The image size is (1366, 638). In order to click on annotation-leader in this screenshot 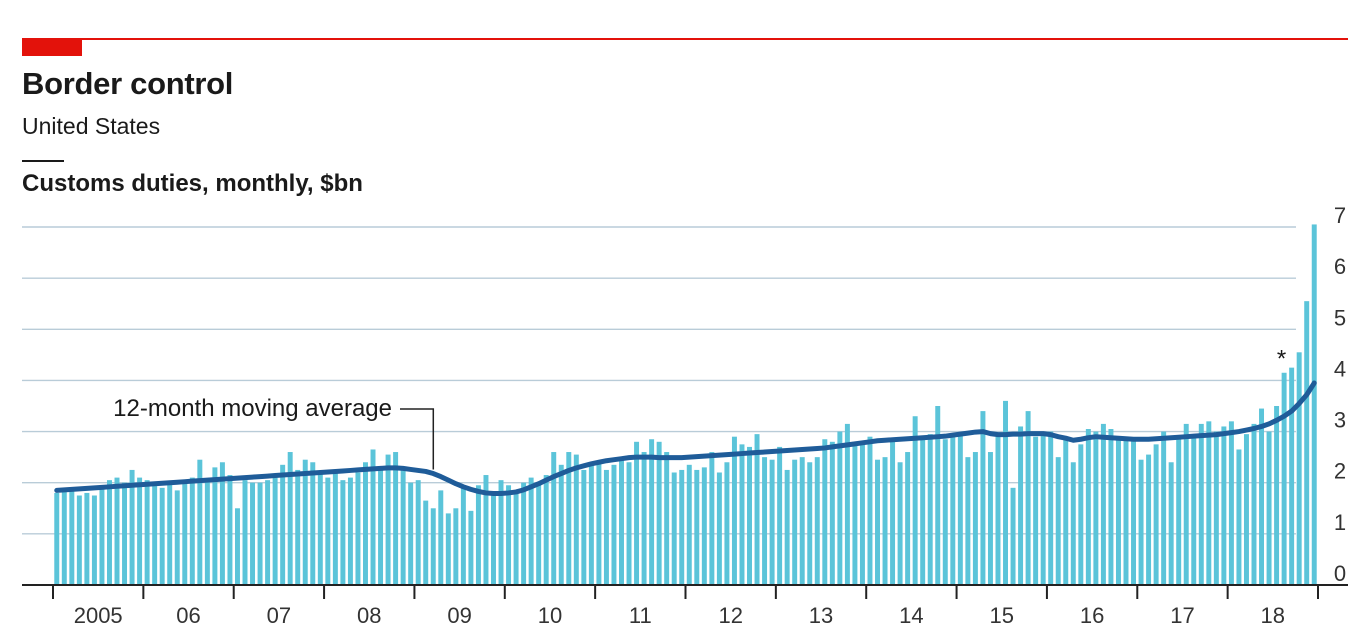, I will do `click(417, 439)`.